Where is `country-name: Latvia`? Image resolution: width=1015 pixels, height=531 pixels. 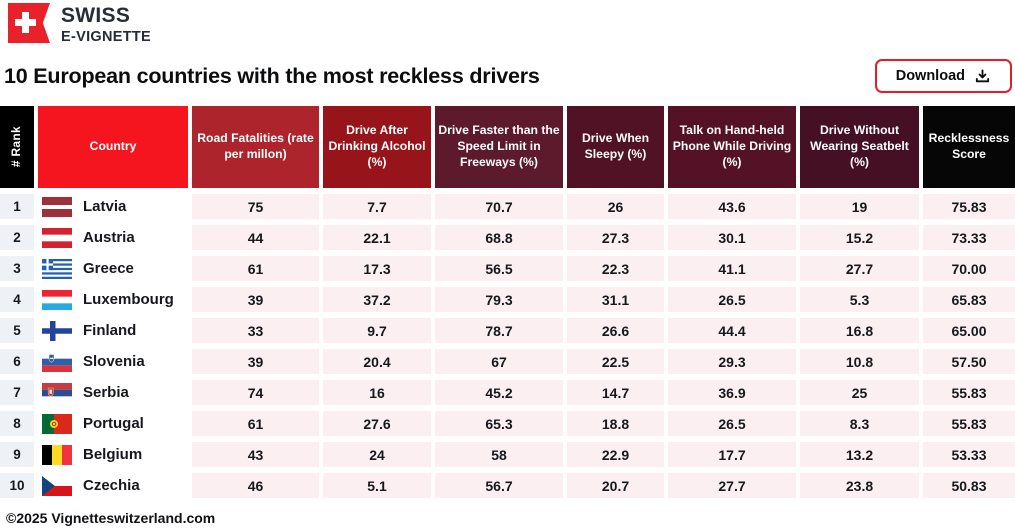 country-name: Latvia is located at coordinates (105, 206).